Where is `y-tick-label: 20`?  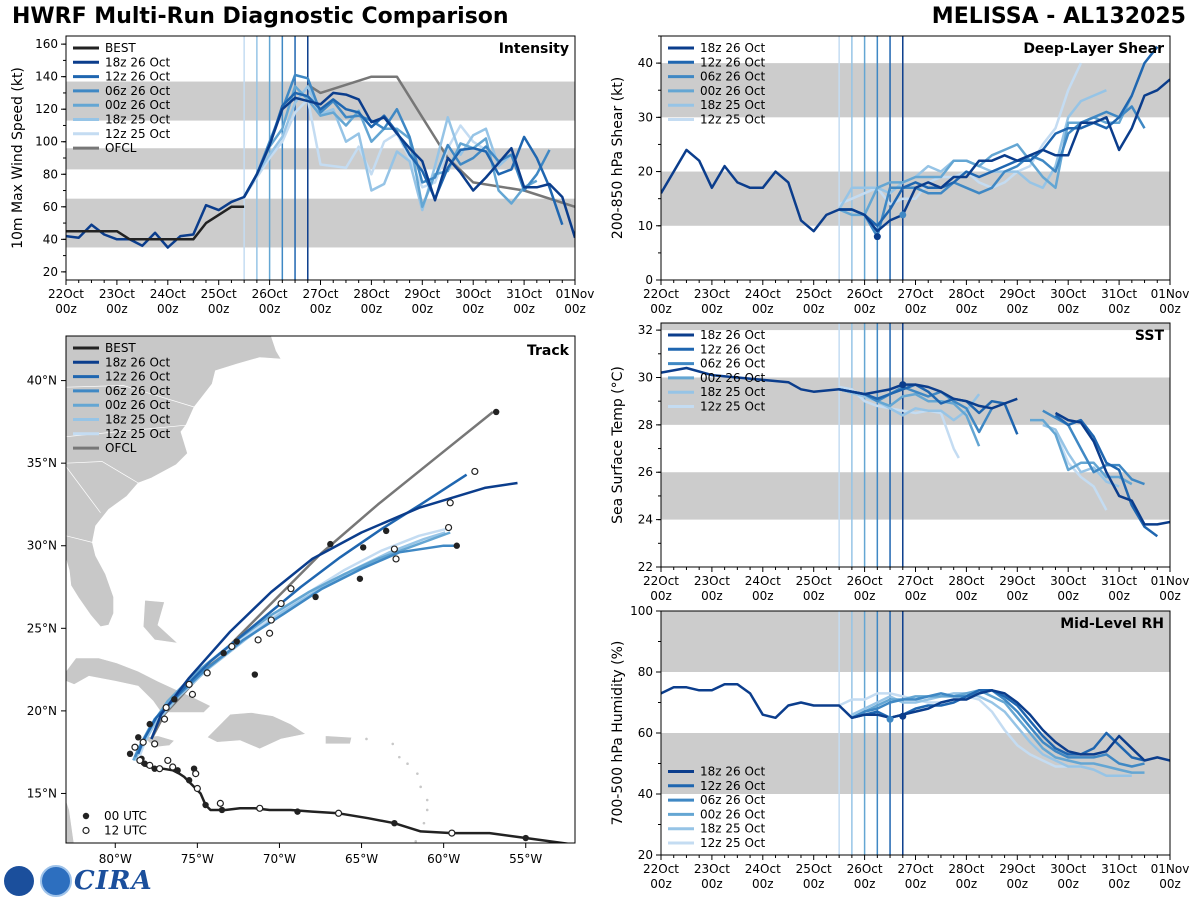 y-tick-label: 20 is located at coordinates (50, 272).